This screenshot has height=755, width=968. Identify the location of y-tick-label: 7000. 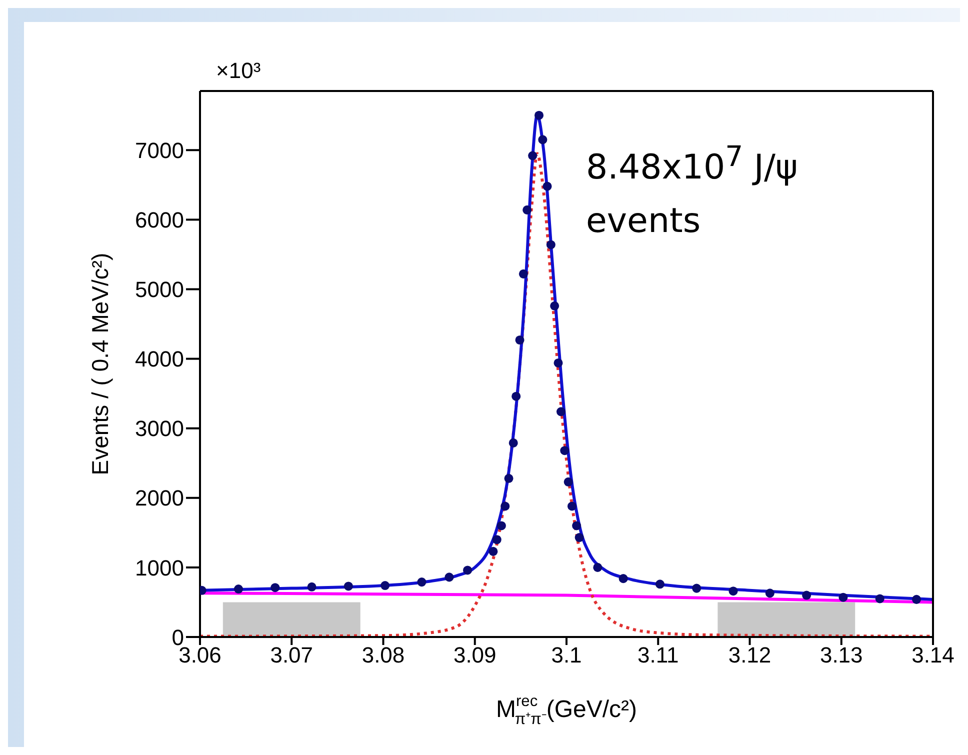
(159, 150).